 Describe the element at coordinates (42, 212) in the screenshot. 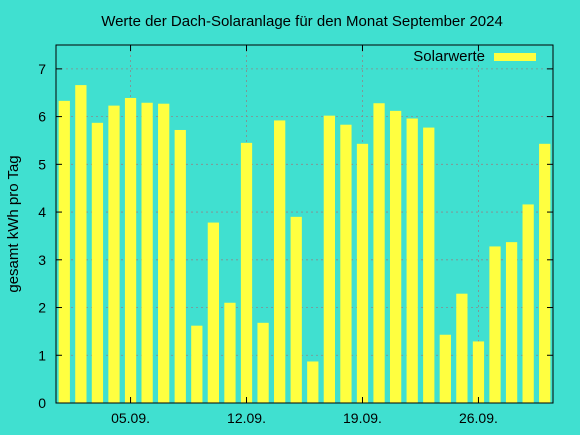

I see `y-tick-label: 4` at that location.